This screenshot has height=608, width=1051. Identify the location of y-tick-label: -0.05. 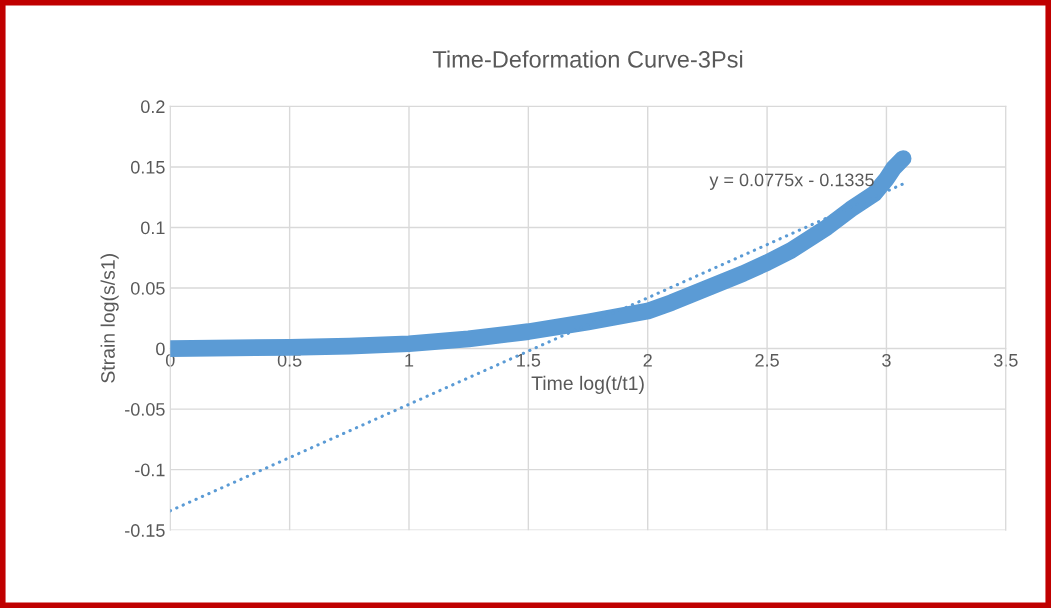
(145, 409).